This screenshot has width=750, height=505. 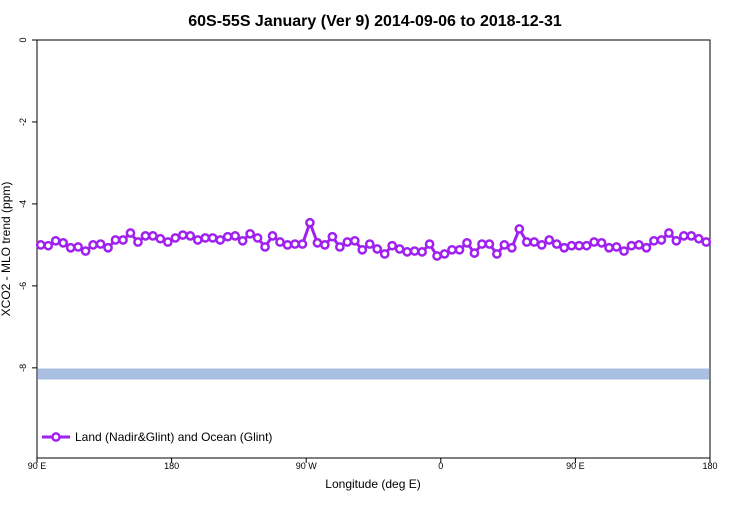 I want to click on y-tick-label: -2, so click(x=23, y=122).